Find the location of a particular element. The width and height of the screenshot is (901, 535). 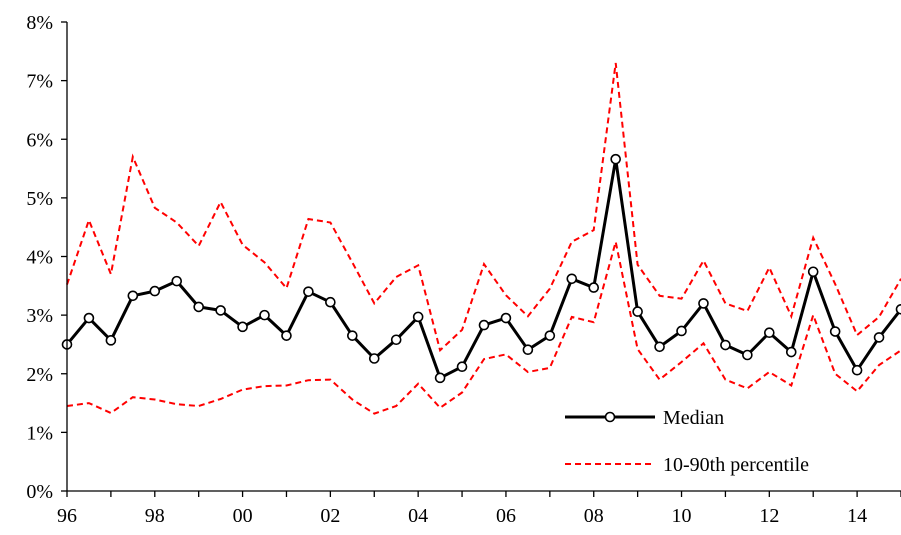

y-tick-label: 7% is located at coordinates (39, 82).